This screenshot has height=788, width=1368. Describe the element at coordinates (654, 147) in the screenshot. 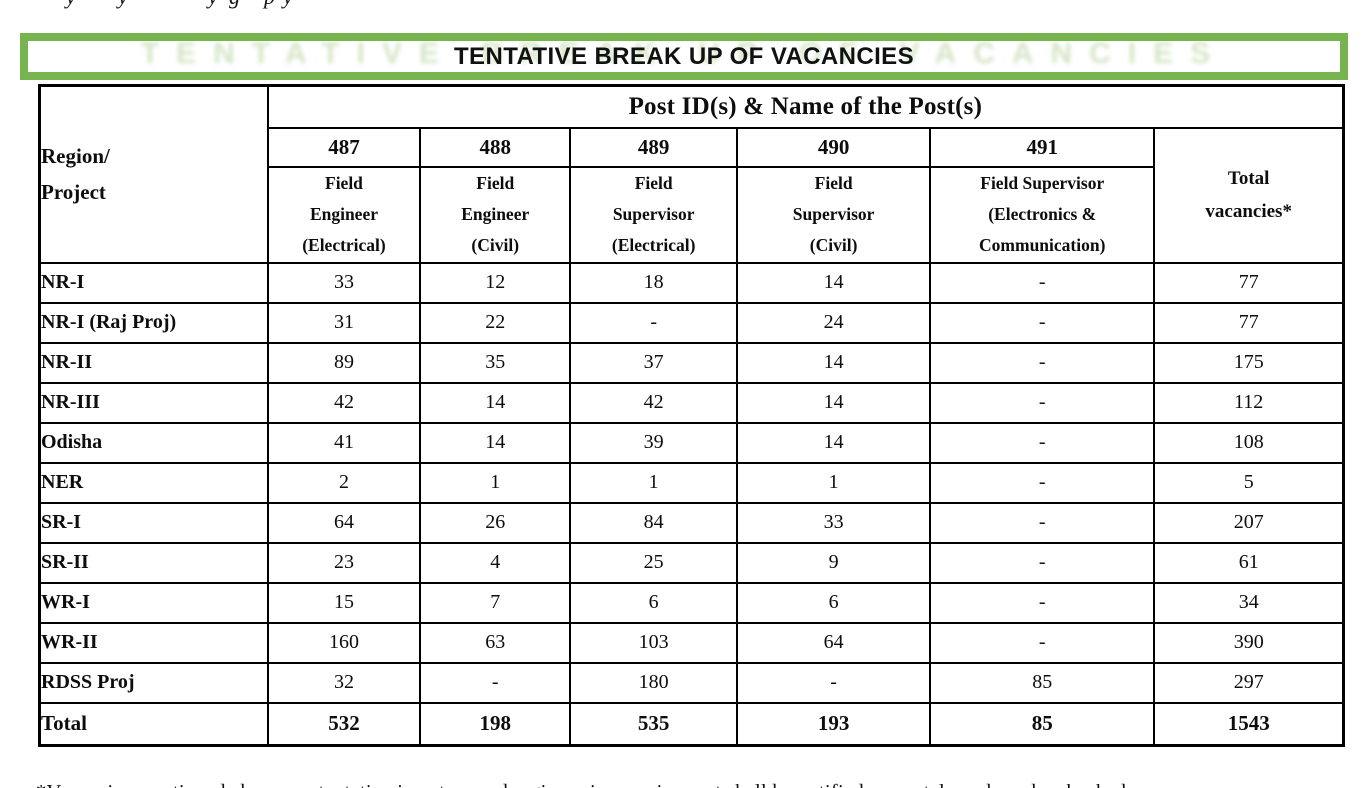

I see `post-id-489: 489` at that location.